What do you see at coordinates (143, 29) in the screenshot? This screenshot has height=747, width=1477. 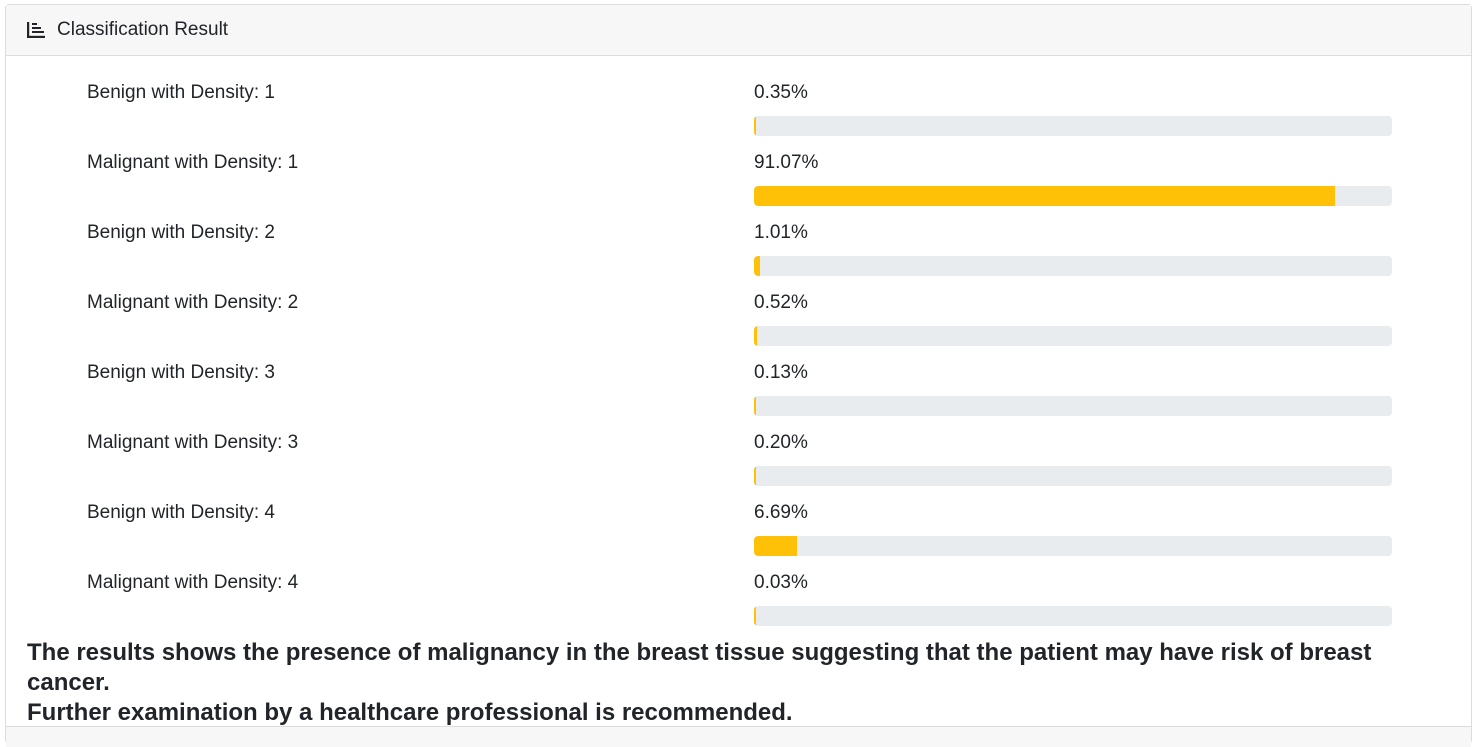 I see `card-title: Classification Result` at bounding box center [143, 29].